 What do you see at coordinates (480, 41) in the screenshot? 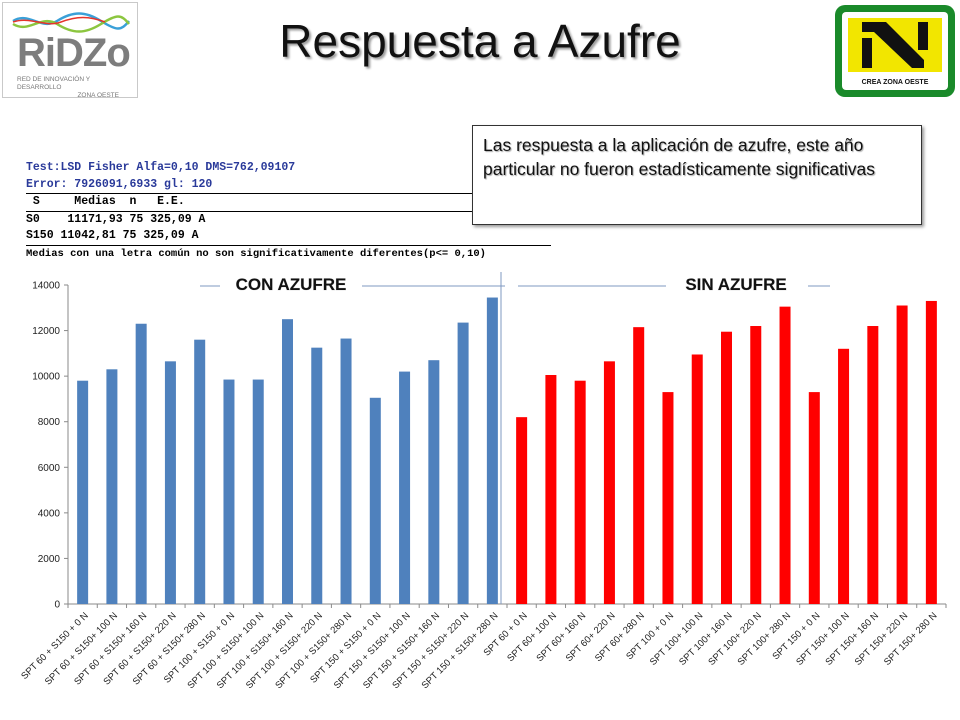
I see `page-title: Respuesta a Azufre` at bounding box center [480, 41].